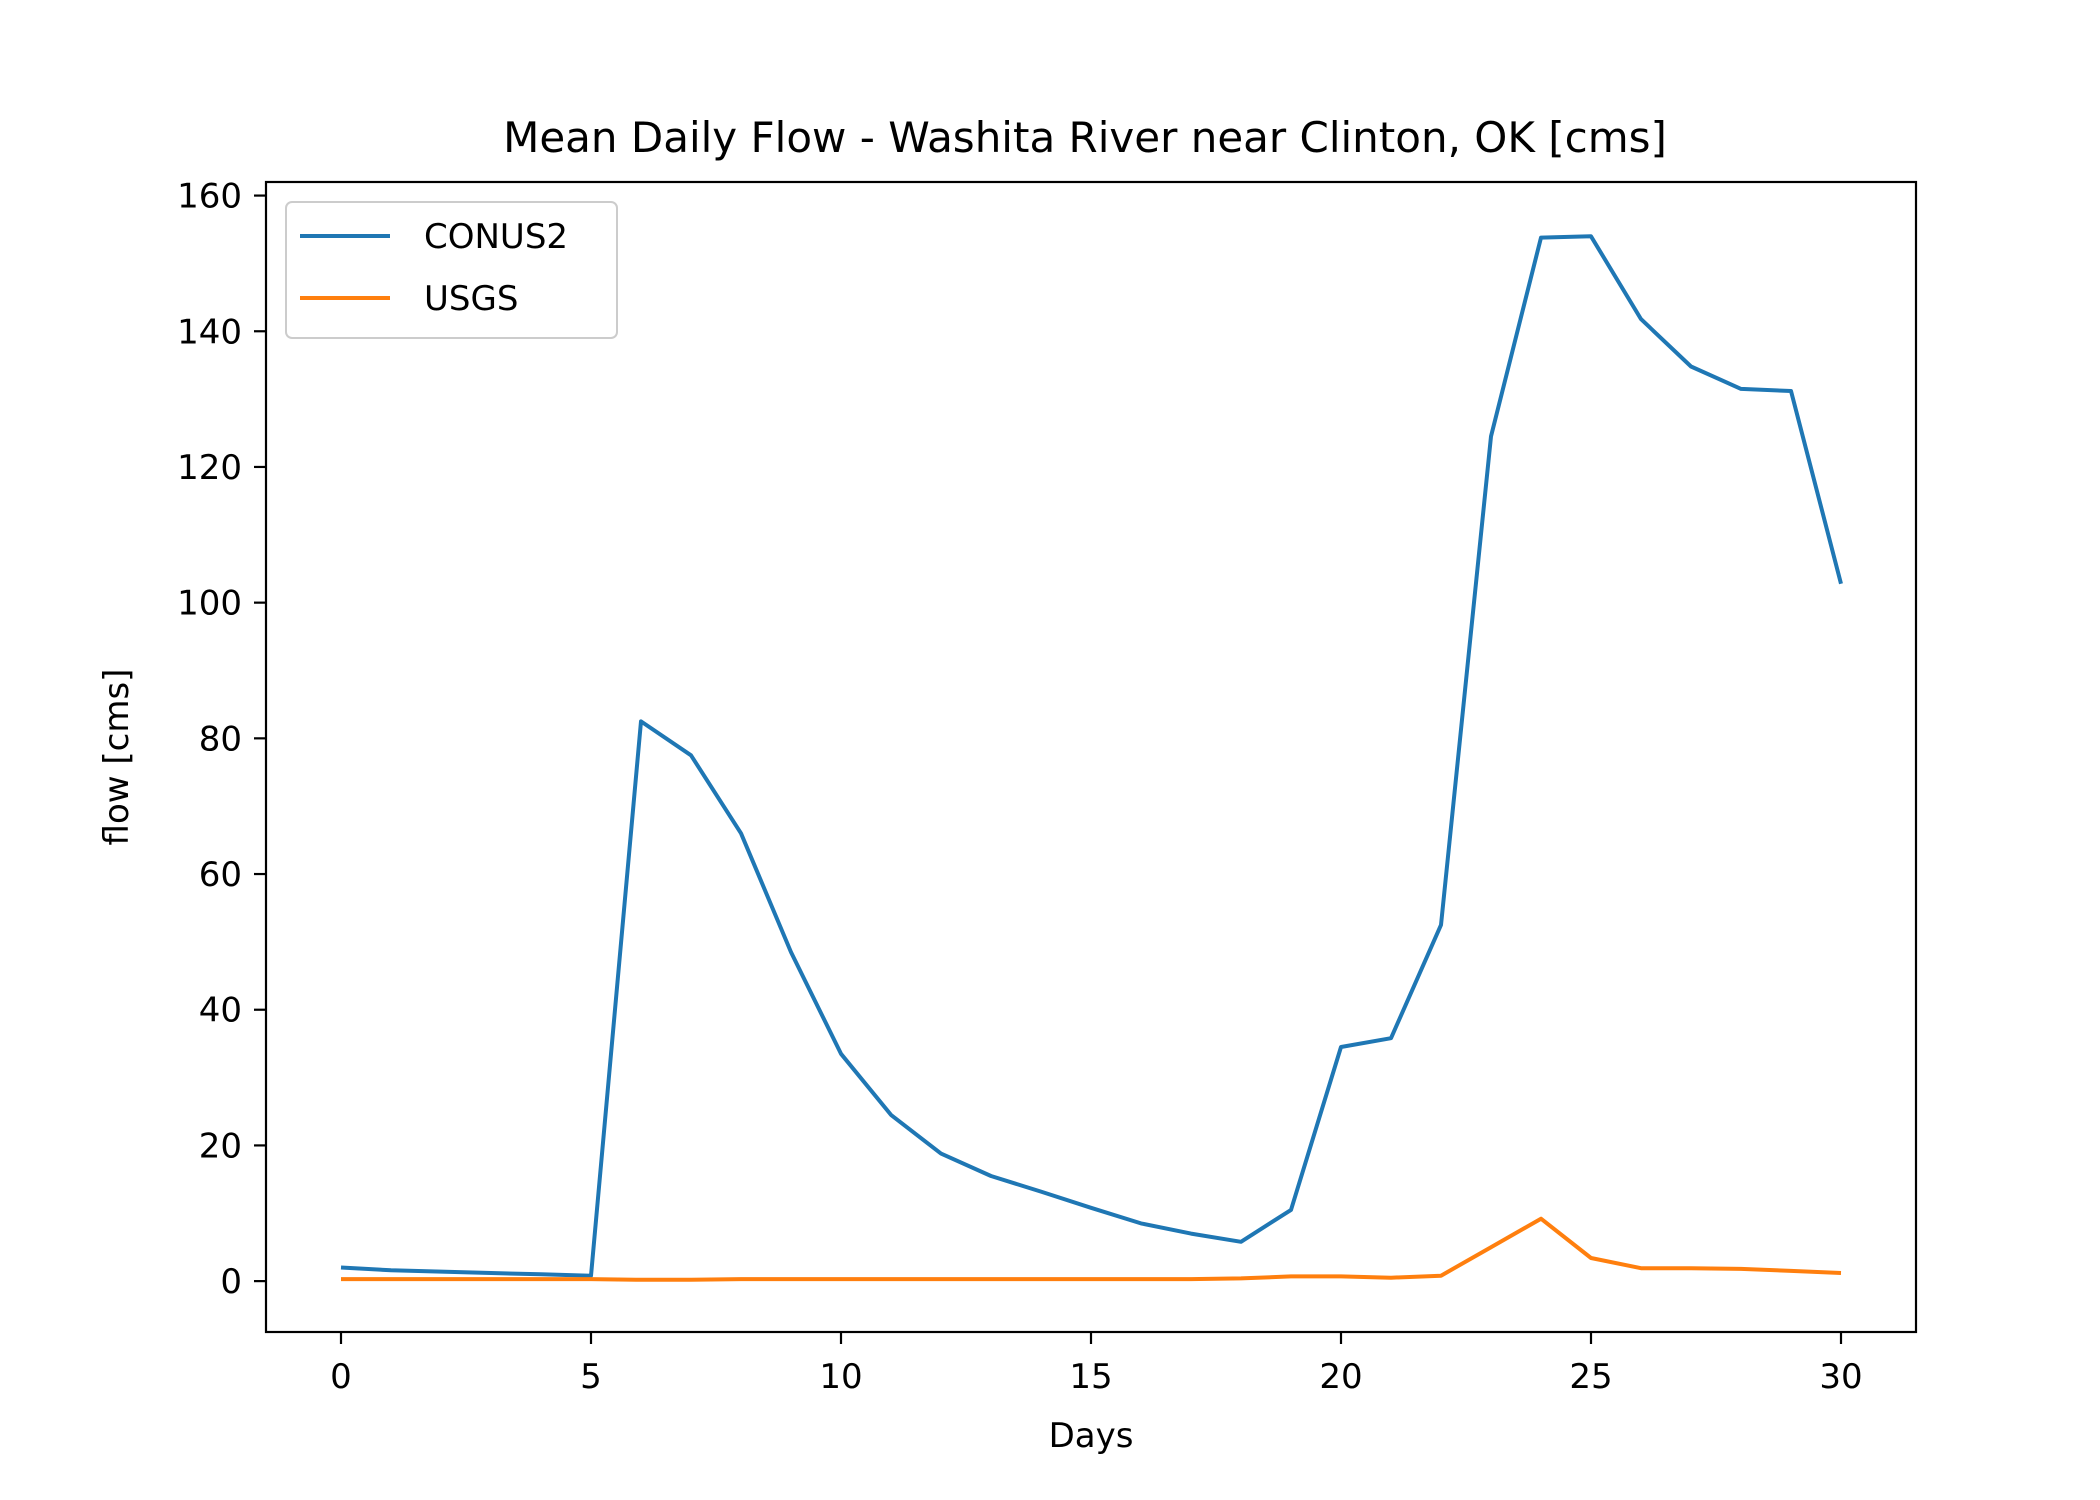 The image size is (2100, 1500). I want to click on y-tick-label: 100, so click(209, 604).